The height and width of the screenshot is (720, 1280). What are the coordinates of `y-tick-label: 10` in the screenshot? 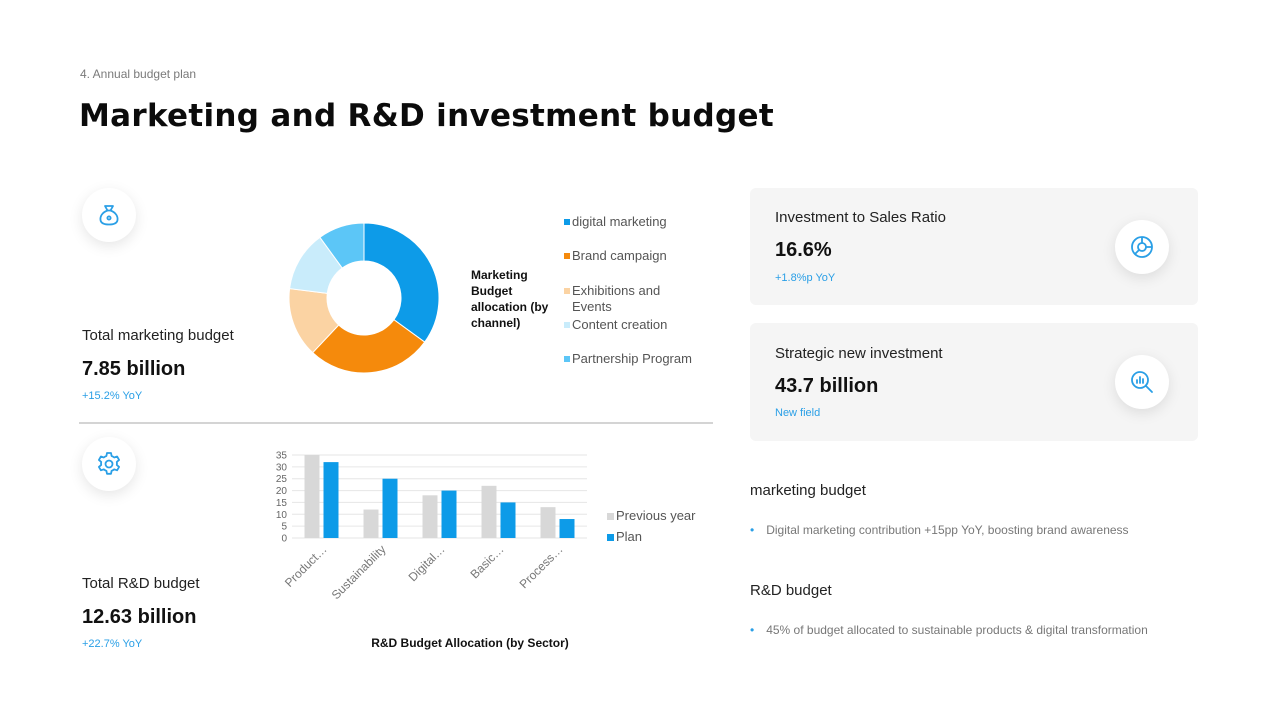 It's located at (282, 515).